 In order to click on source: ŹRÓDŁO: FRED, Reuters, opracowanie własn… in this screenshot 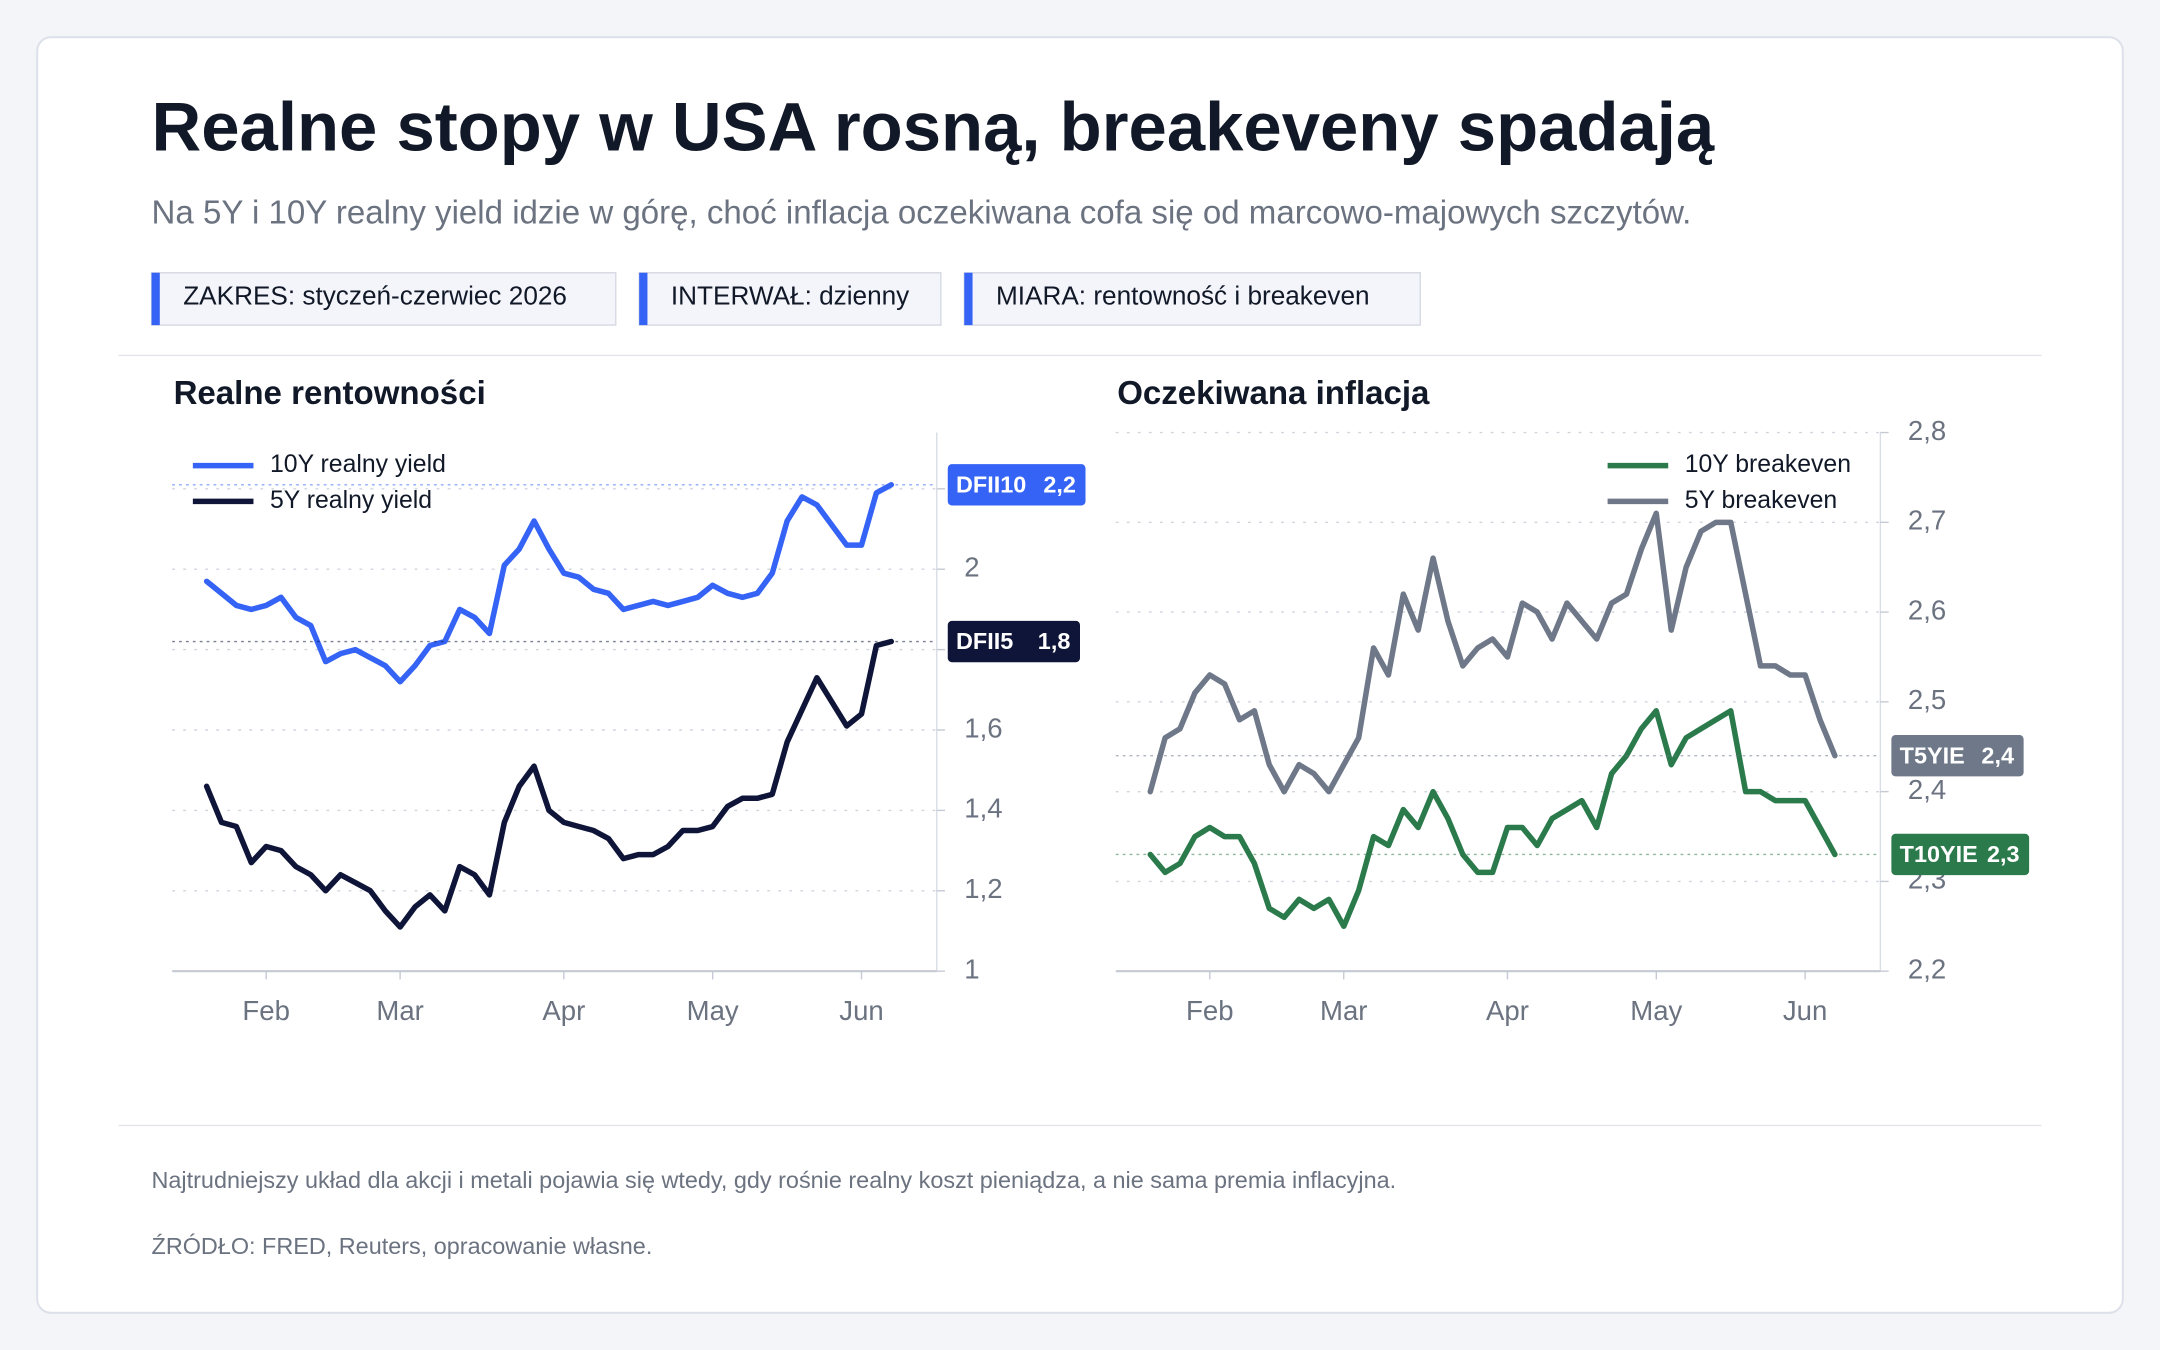, I will do `click(402, 1246)`.